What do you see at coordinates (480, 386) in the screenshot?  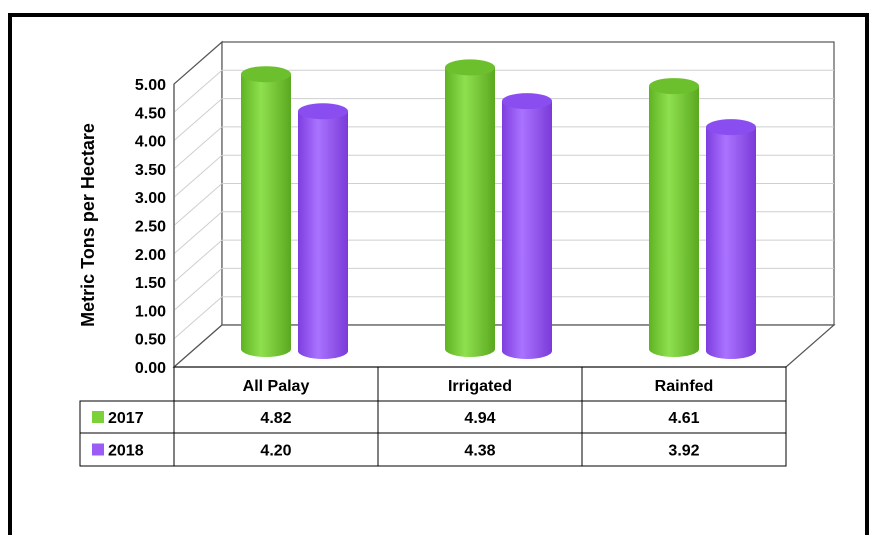 I see `category-label: Irrigated` at bounding box center [480, 386].